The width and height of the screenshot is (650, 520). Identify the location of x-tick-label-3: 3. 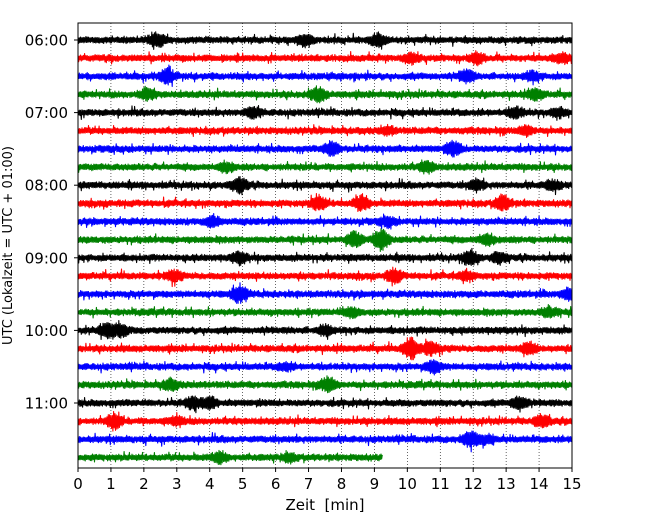
(177, 484).